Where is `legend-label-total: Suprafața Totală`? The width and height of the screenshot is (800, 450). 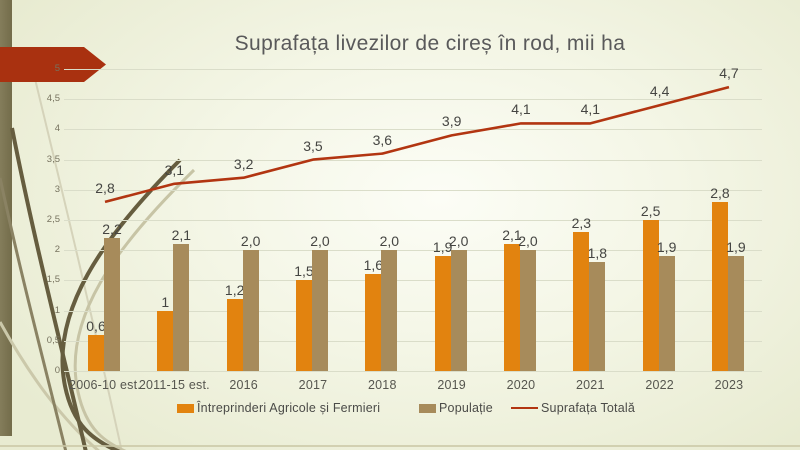 legend-label-total: Suprafața Totală is located at coordinates (588, 408).